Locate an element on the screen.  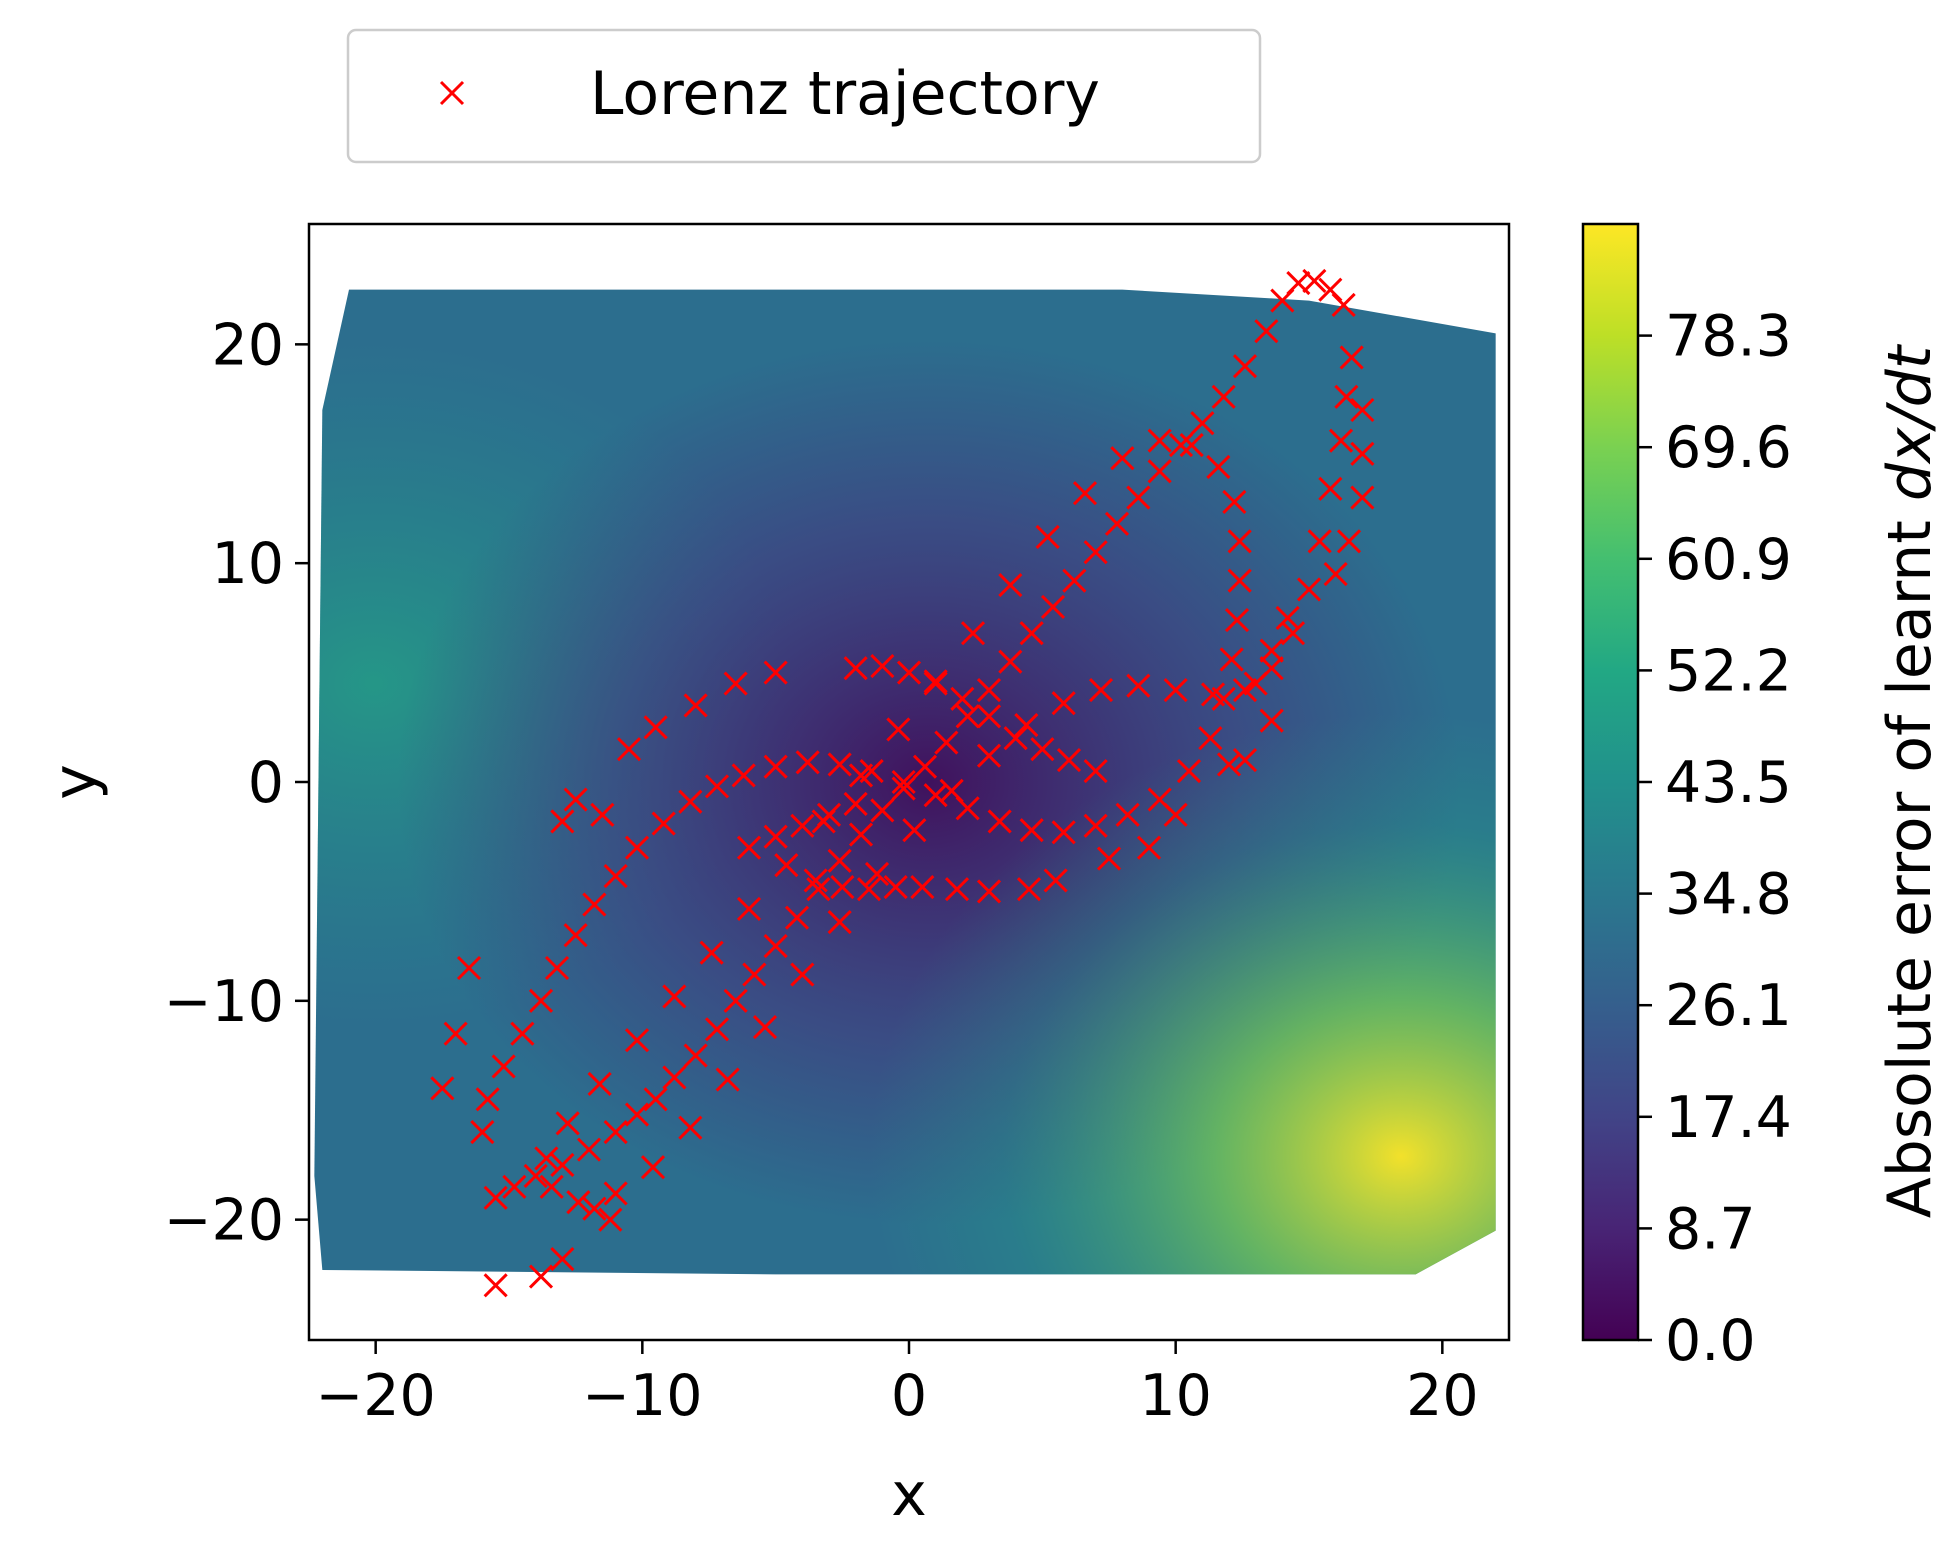
colorbar-tick-label: 0.0 is located at coordinates (1710, 1341).